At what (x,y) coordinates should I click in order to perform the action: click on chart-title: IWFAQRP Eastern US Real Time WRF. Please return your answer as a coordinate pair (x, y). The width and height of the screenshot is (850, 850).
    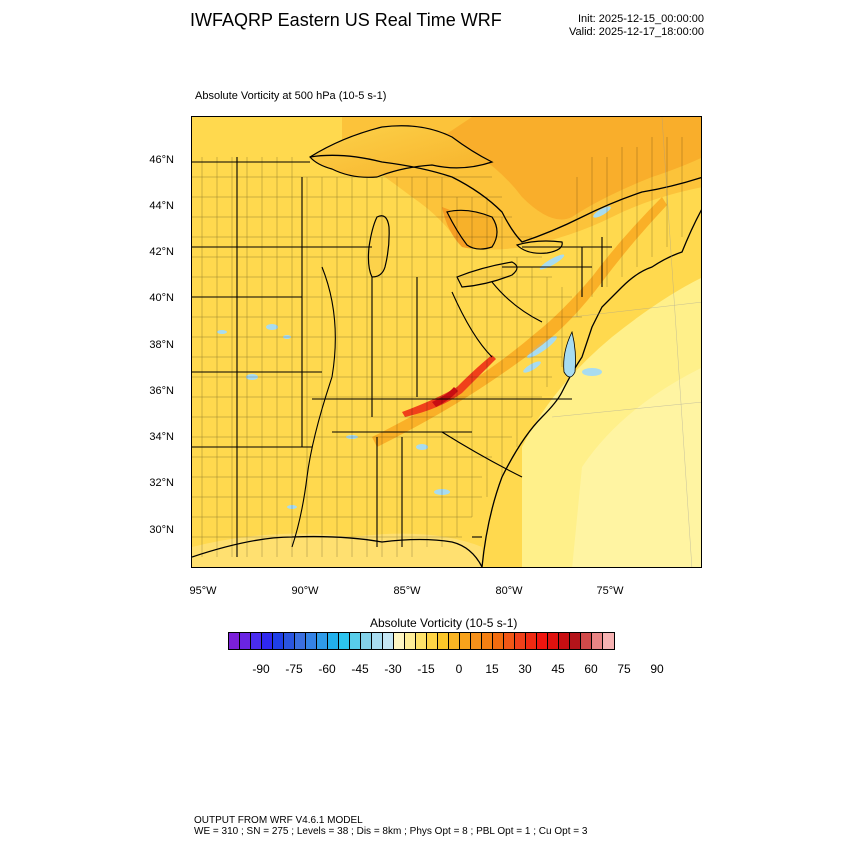
    Looking at the image, I should click on (346, 20).